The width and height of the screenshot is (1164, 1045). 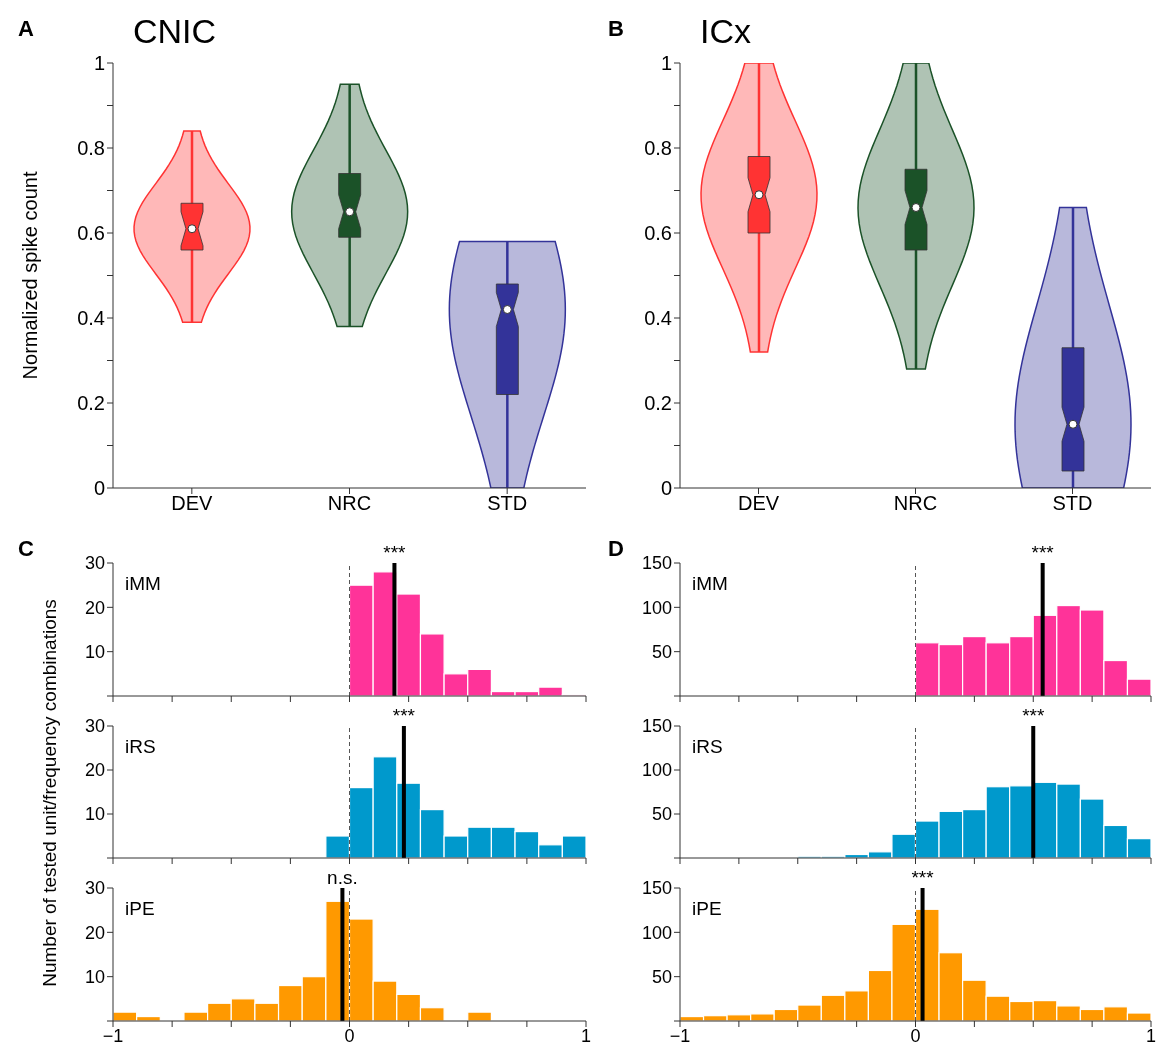 What do you see at coordinates (26, 549) in the screenshot?
I see `text: C` at bounding box center [26, 549].